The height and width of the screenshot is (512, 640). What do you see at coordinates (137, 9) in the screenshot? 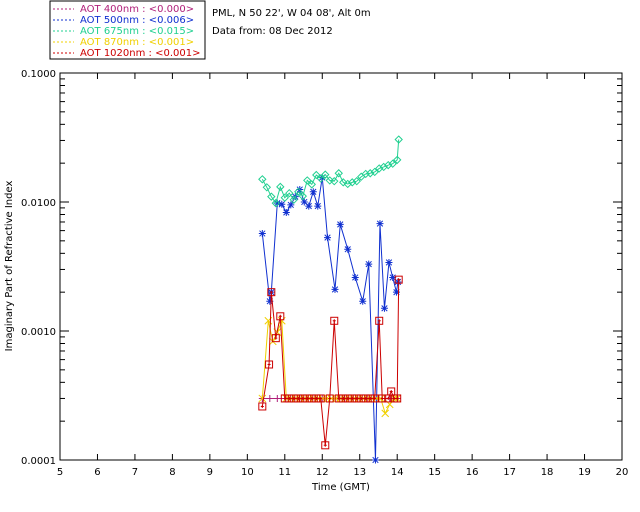
I see `legend-entry: AOT 400nm : <0.000>` at bounding box center [137, 9].